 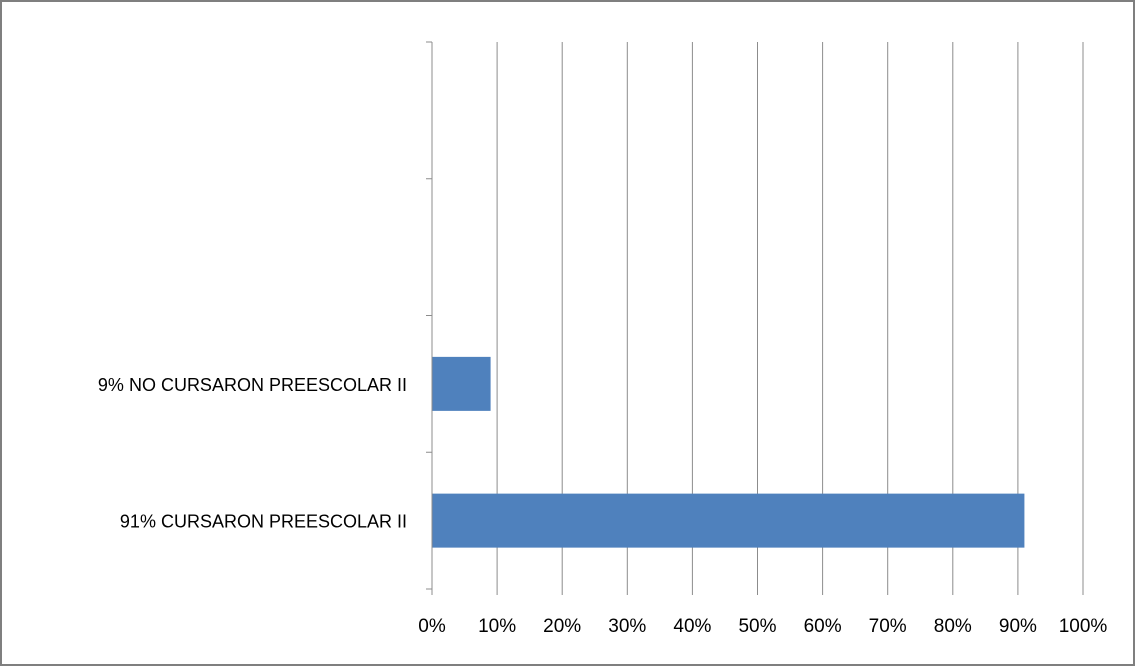 I want to click on x-tick-label: 40%, so click(x=692, y=626).